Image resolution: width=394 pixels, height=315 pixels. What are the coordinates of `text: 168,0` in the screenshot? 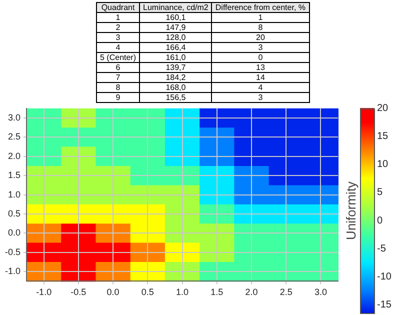 It's located at (176, 87).